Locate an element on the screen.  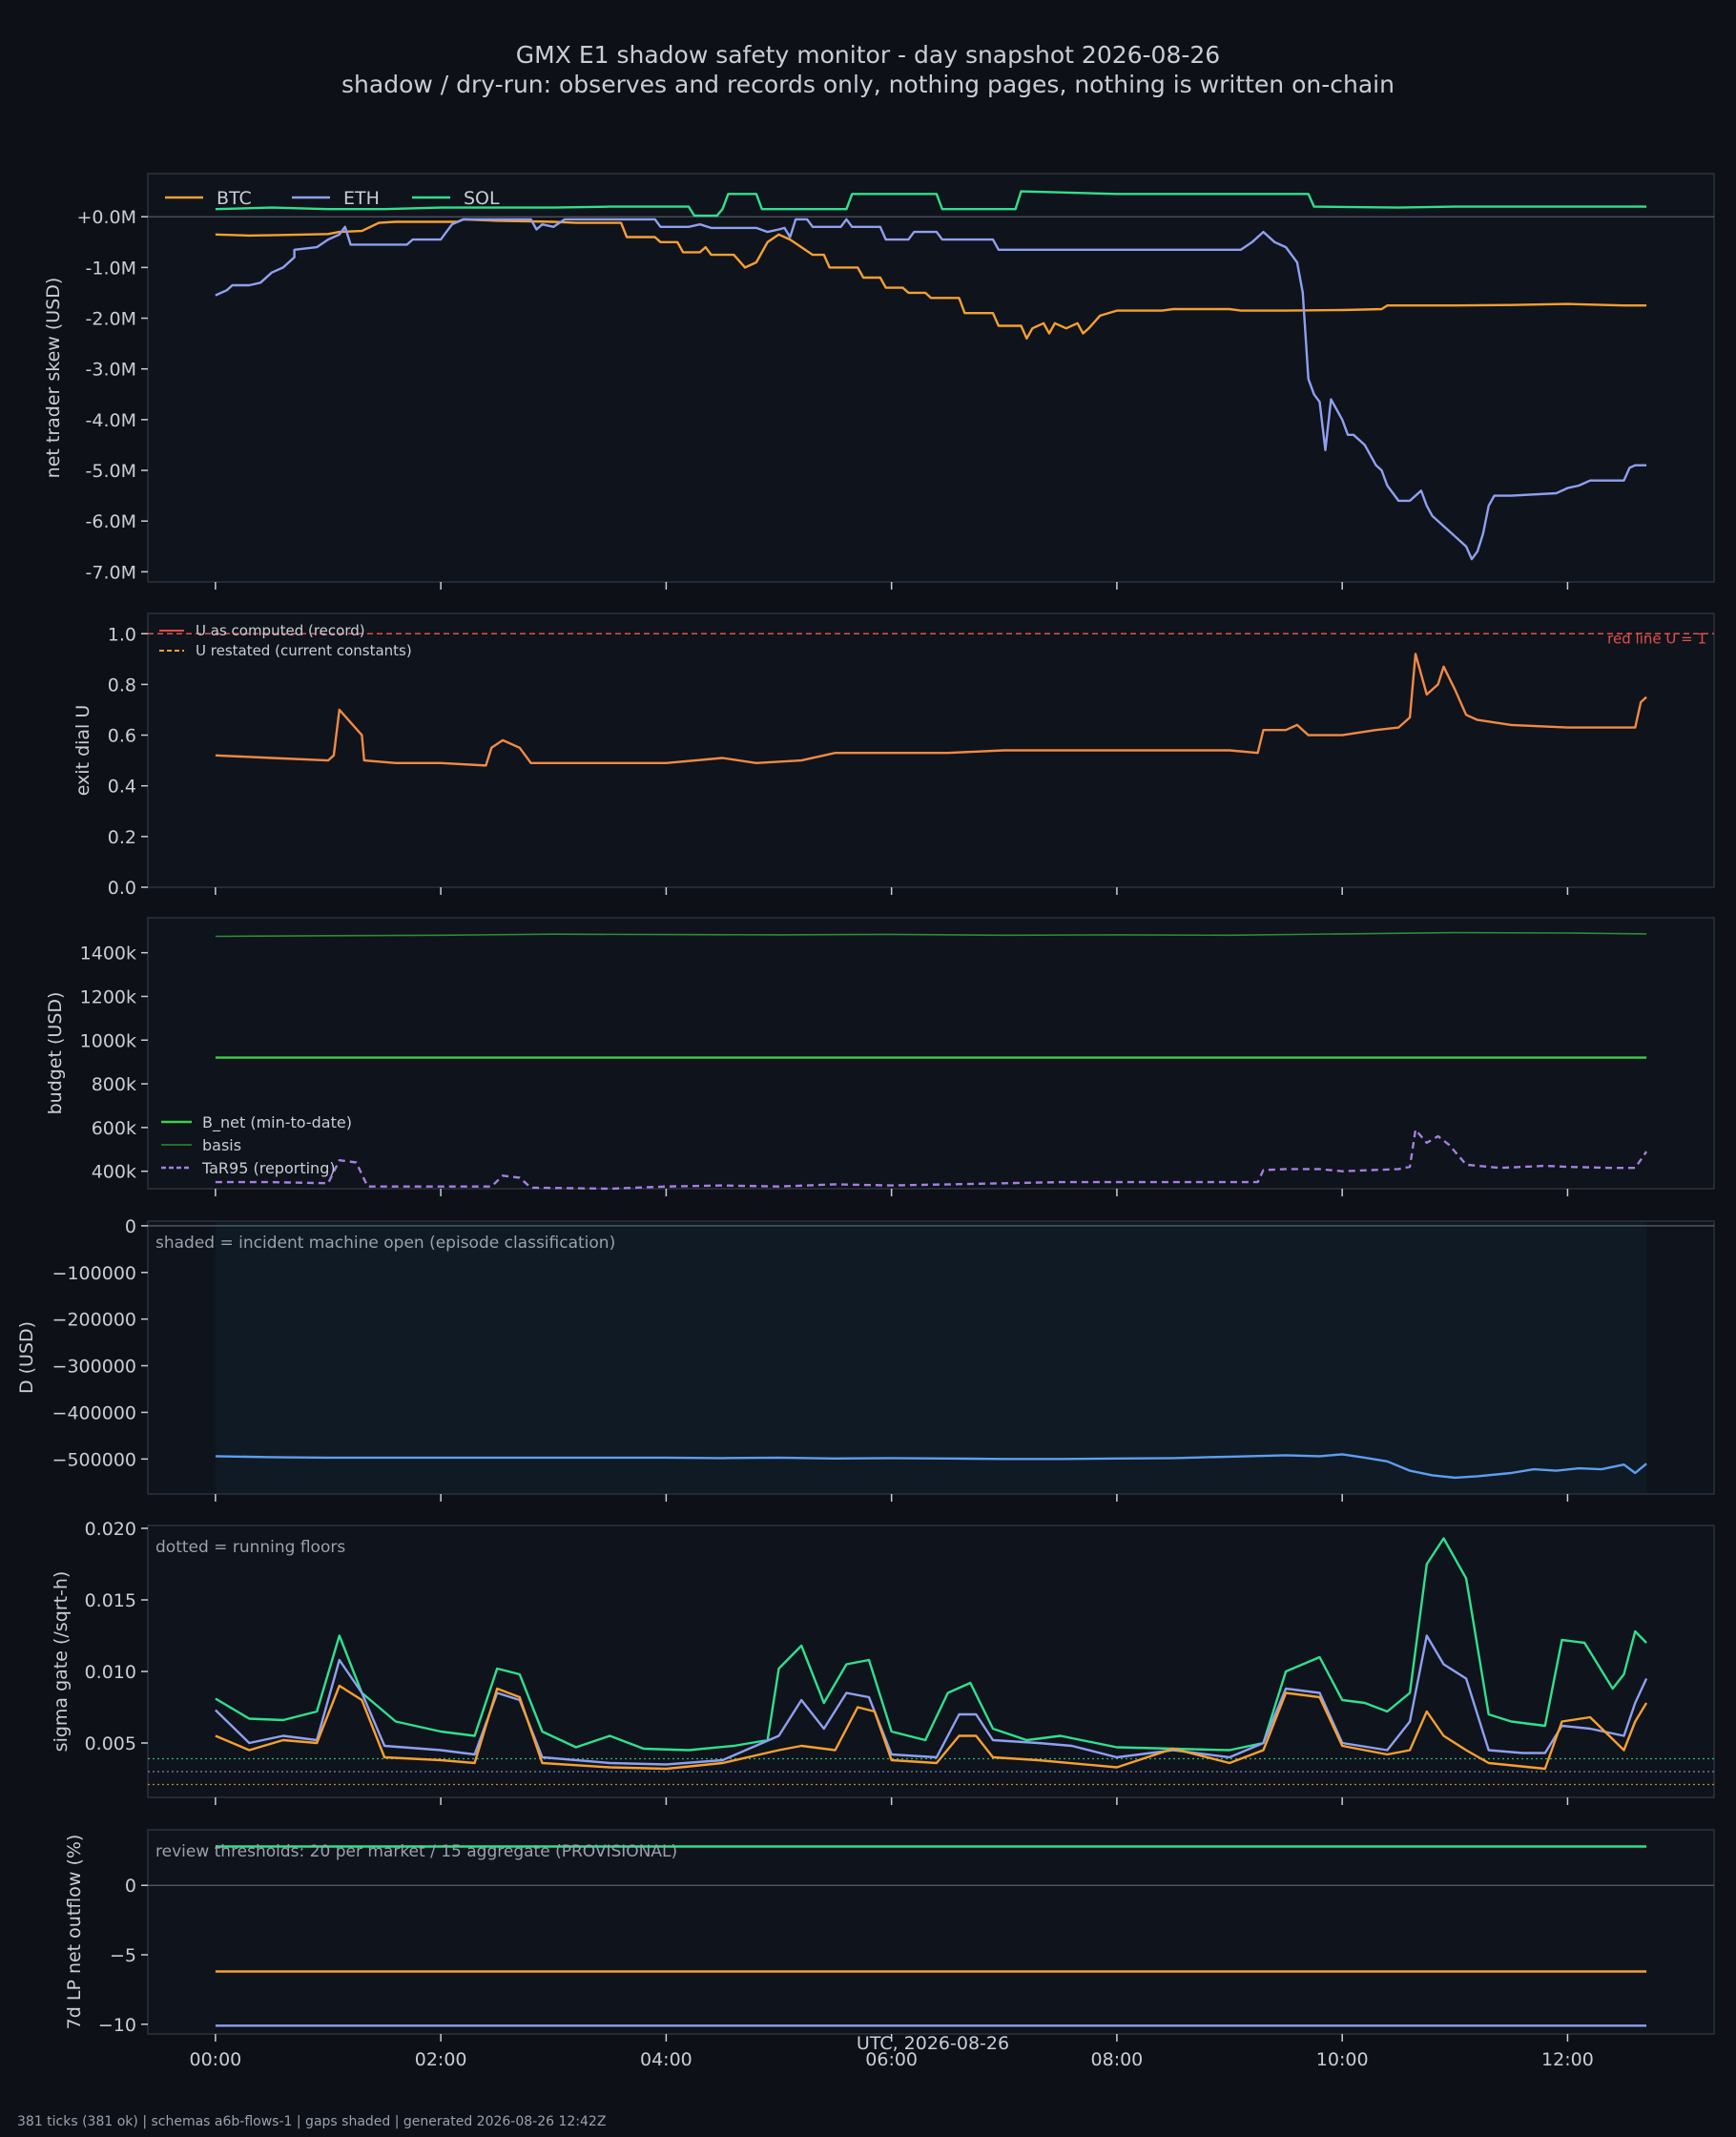
series-line-sigma_gate-sol is located at coordinates (931, 1644).